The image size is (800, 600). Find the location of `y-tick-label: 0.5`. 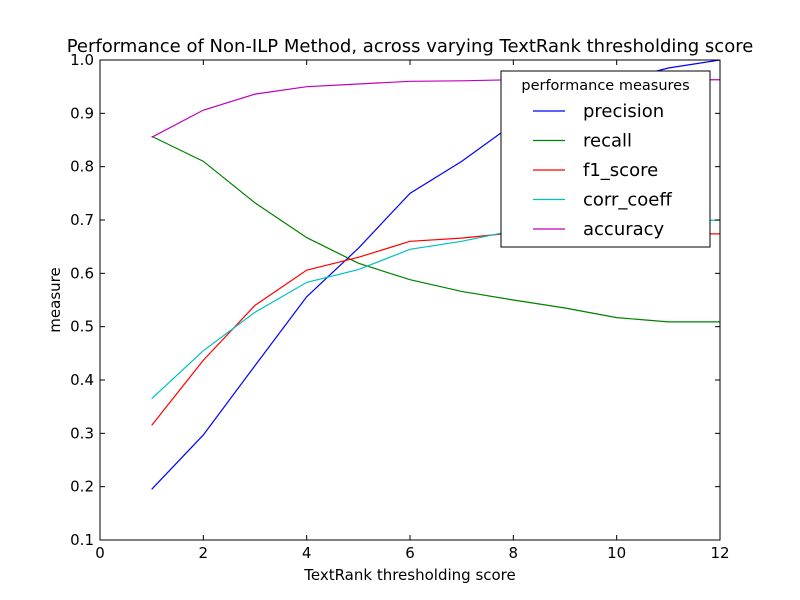

y-tick-label: 0.5 is located at coordinates (82, 327).